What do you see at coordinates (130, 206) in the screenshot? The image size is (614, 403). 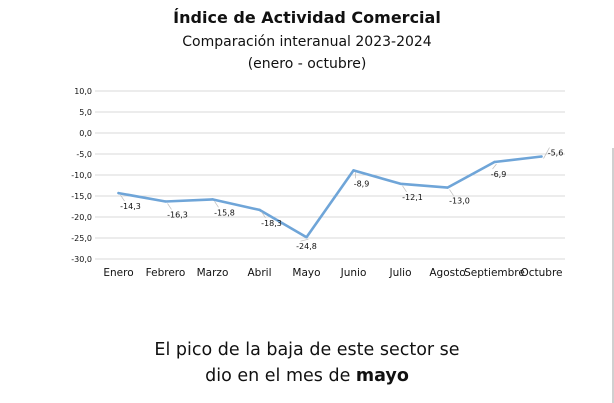 I see `data-label: -14,3` at bounding box center [130, 206].